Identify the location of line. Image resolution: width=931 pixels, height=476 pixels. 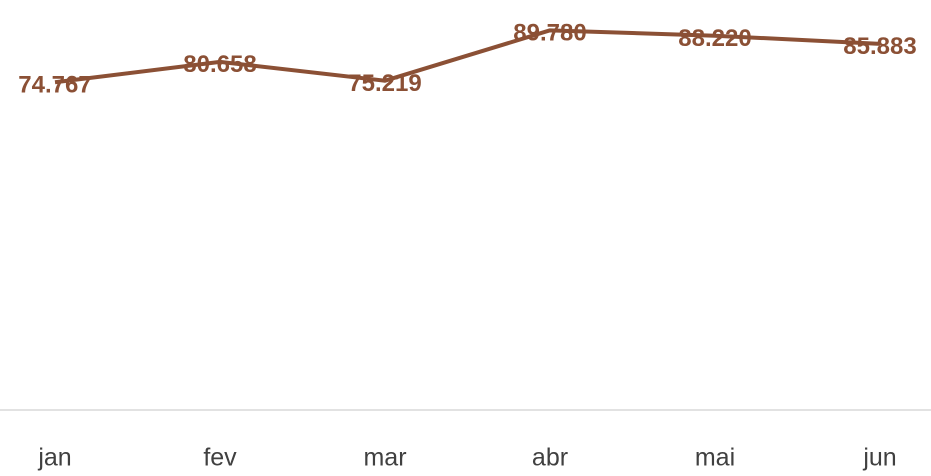
(467, 56).